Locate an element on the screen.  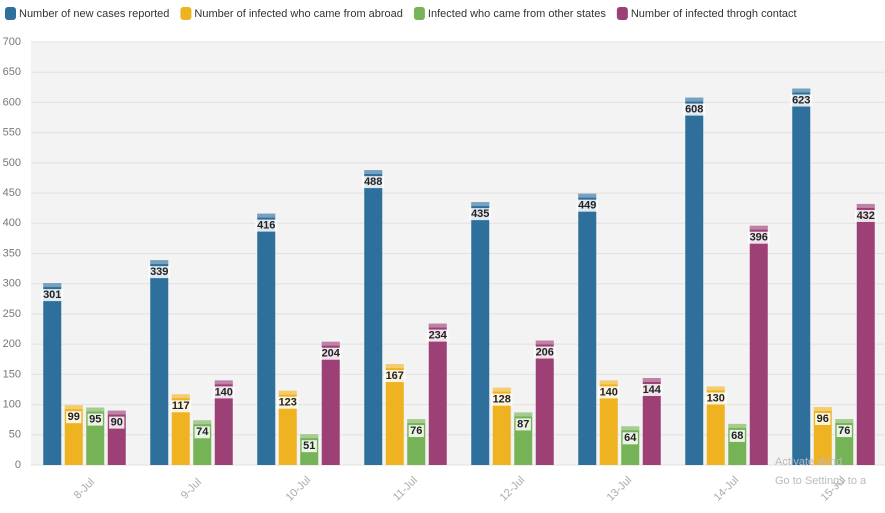
x-tick-label: 11-Jul is located at coordinates (405, 488).